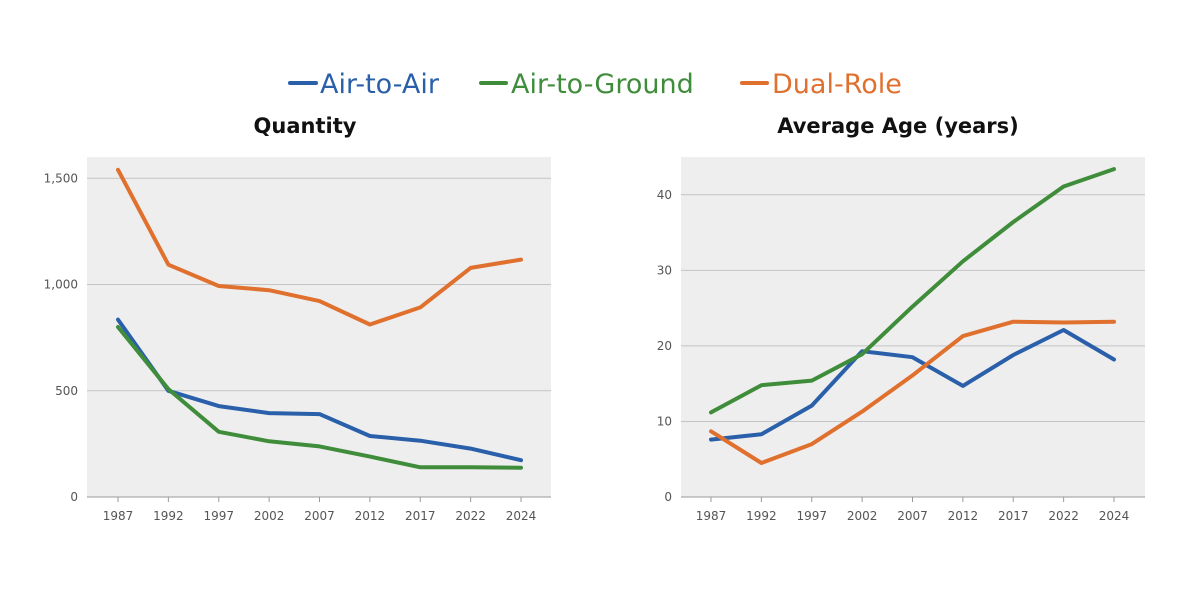  Describe the element at coordinates (61, 285) in the screenshot. I see `y-tick-label: 1,000` at that location.